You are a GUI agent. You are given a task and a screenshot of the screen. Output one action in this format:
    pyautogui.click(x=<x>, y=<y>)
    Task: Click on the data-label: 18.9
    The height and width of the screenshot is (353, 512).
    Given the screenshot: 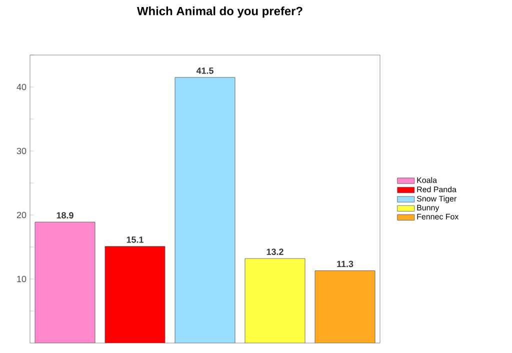 What is the action you would take?
    pyautogui.click(x=65, y=215)
    